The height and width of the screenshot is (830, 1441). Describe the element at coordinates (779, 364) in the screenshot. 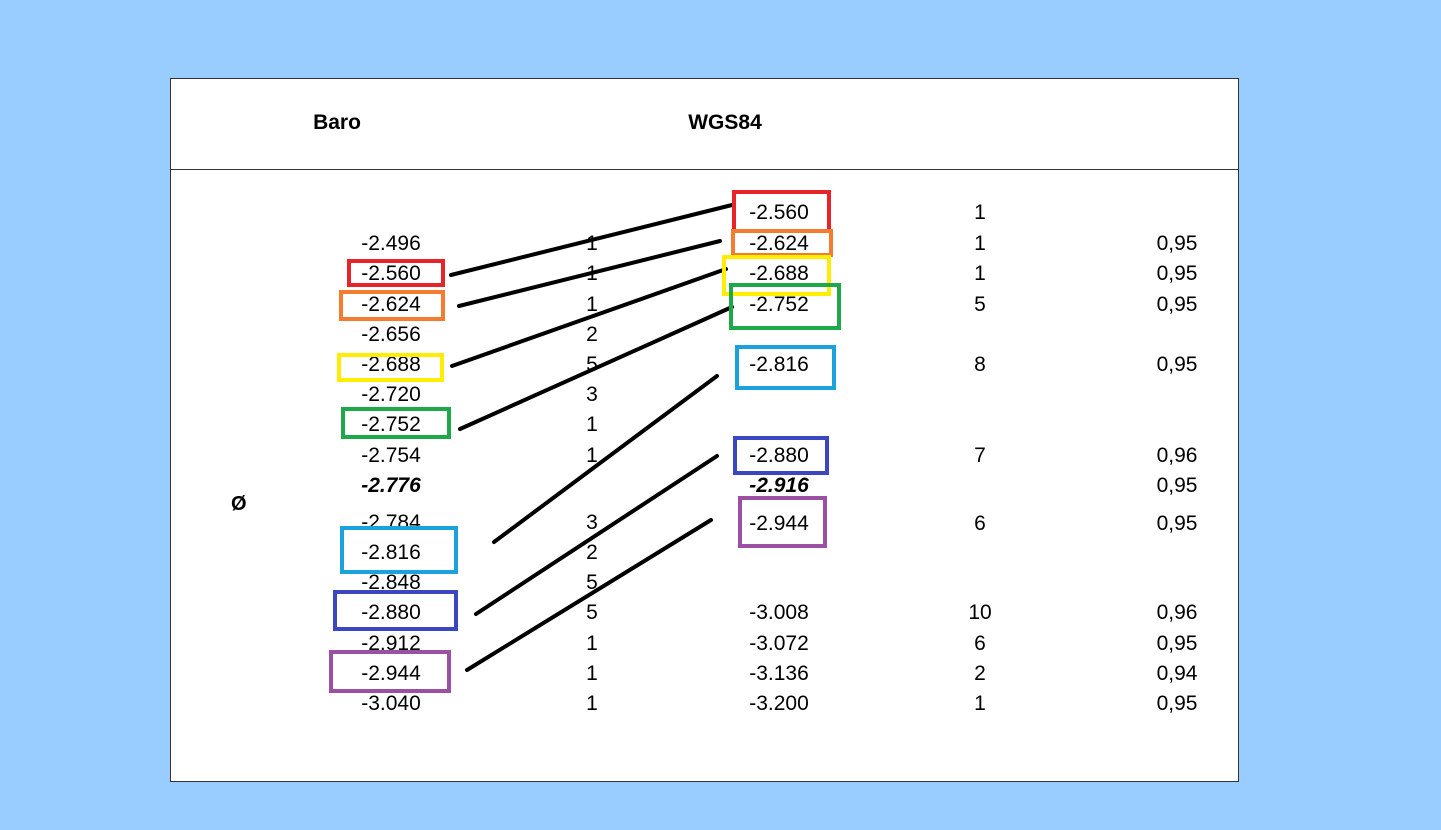

I see `wgs84-value: -2.816` at that location.